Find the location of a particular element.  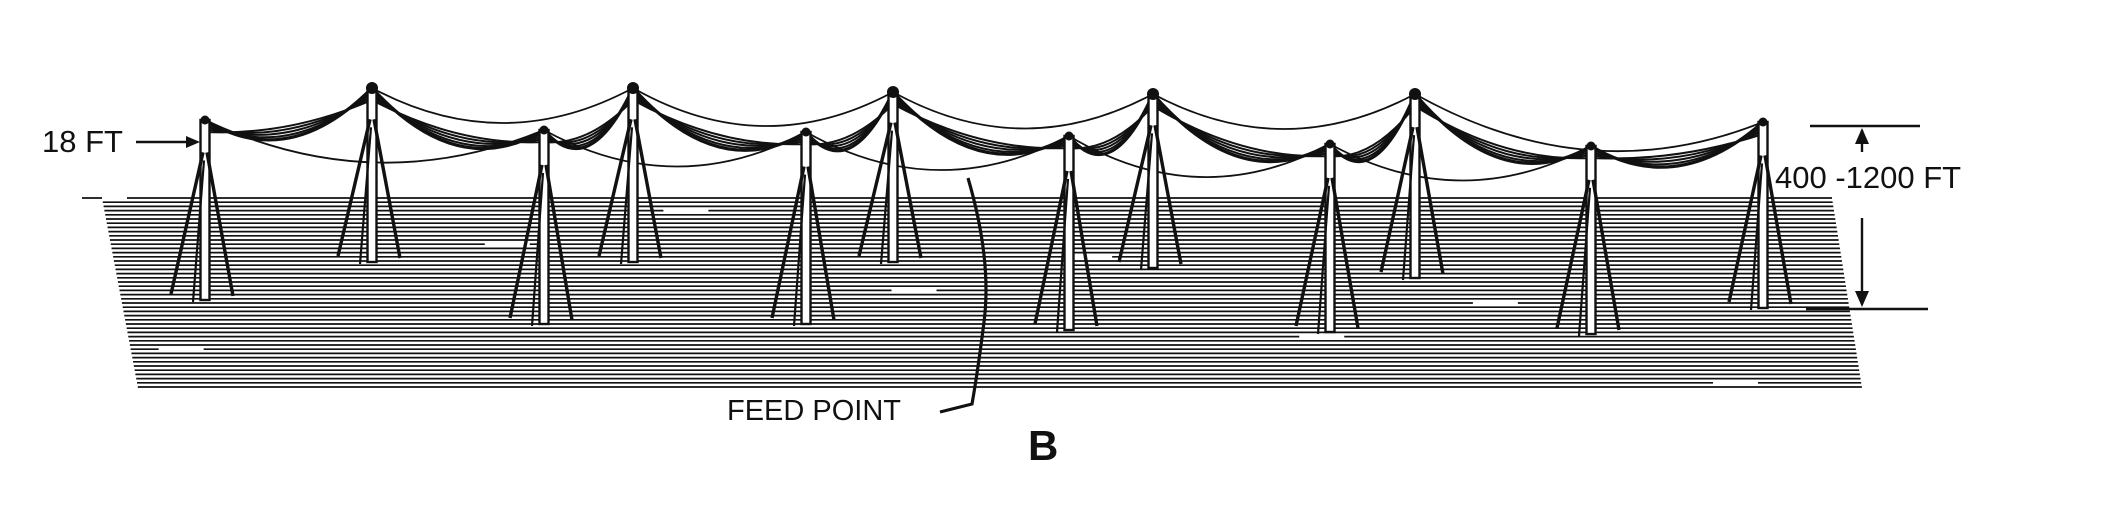

figure-label: B is located at coordinates (1043, 445).